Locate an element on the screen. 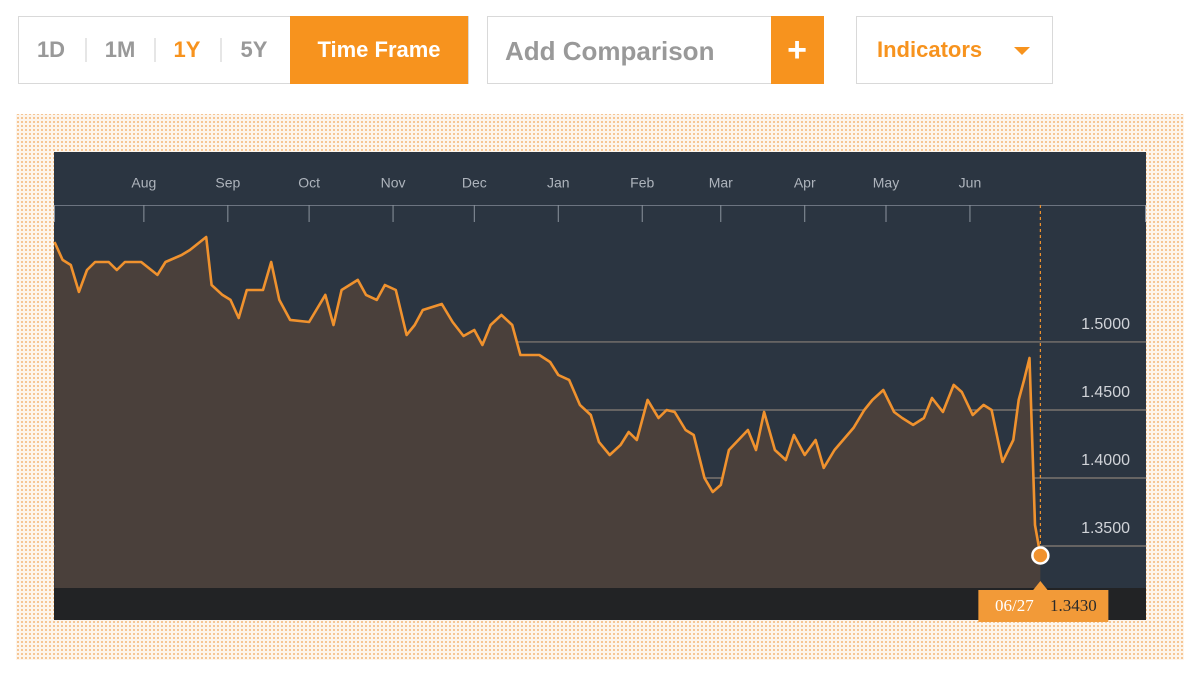 This screenshot has width=1200, height=697. footer-strip is located at coordinates (600, 604).